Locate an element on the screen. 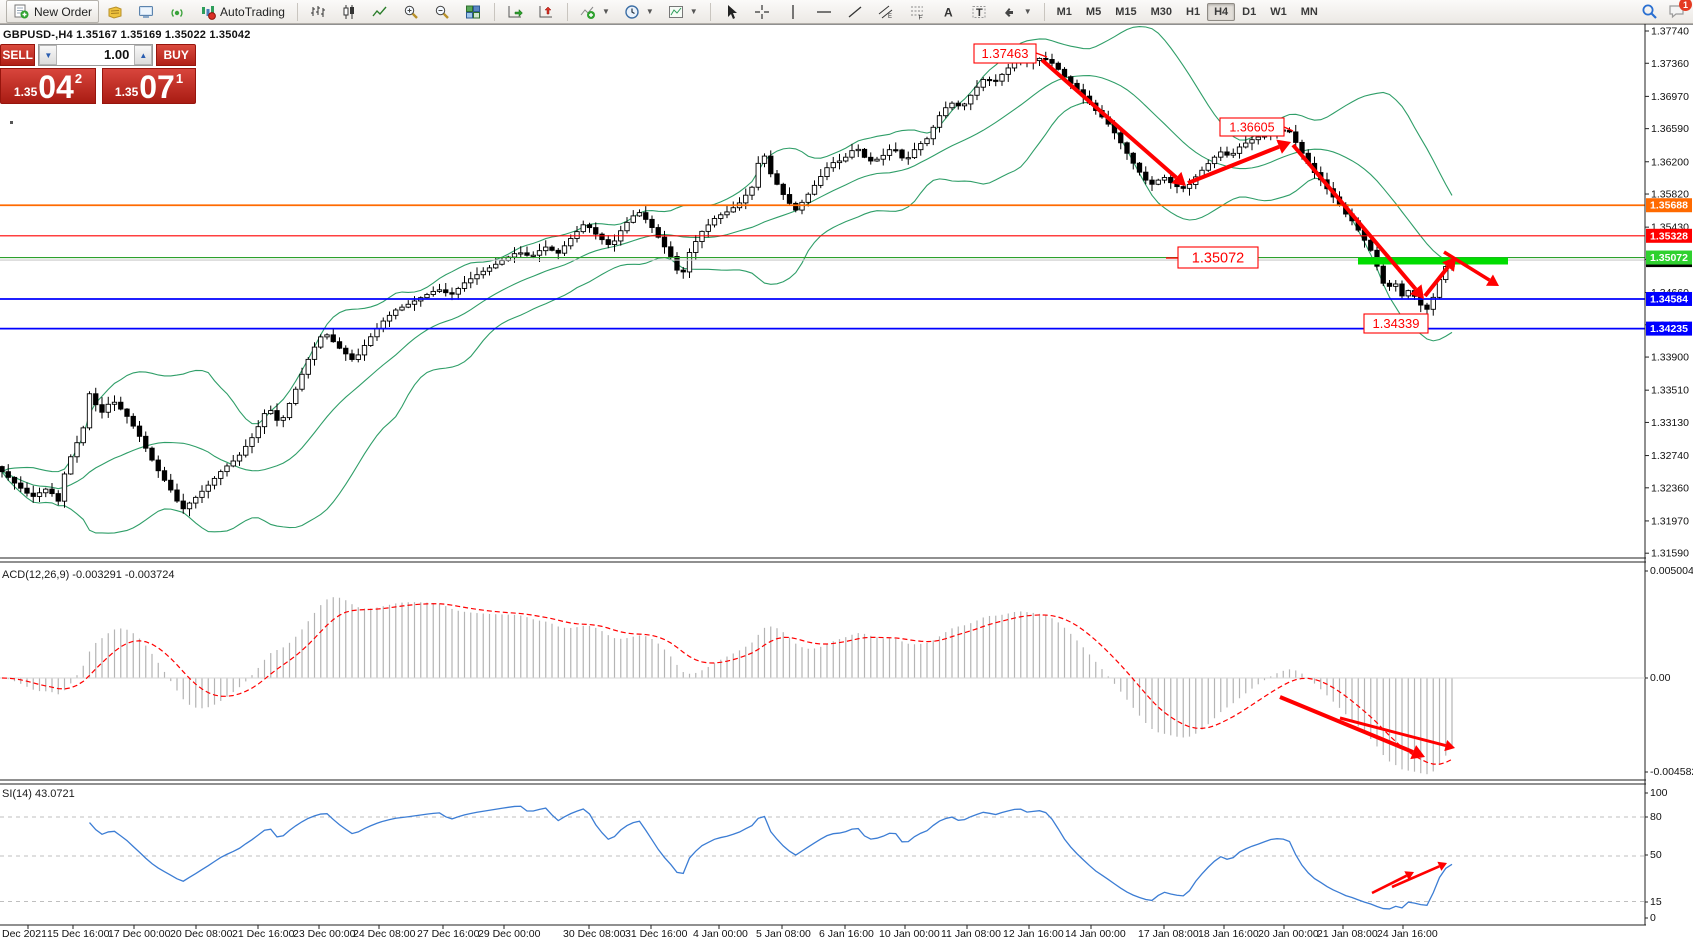  ask-price-prefix: 1.35 is located at coordinates (126, 92).